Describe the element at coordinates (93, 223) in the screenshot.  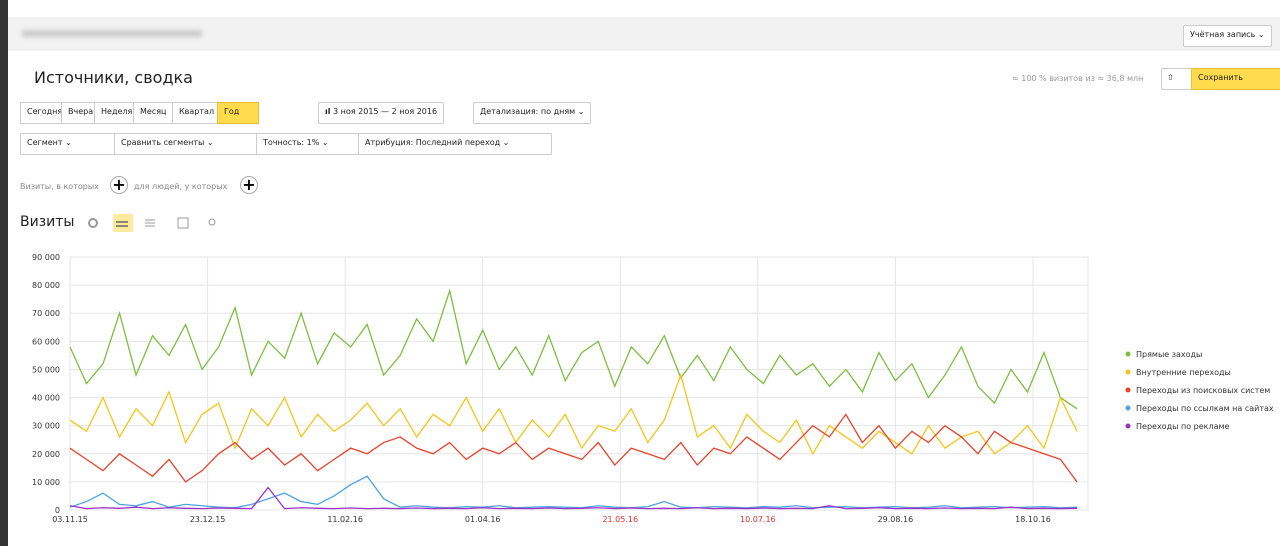
I see `icon-pie` at that location.